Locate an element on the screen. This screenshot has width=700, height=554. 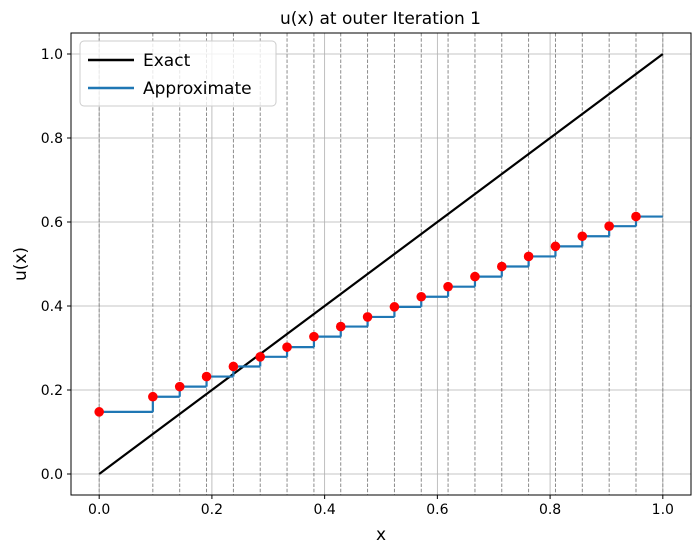
x-axis-ticks: 0.0 0.2 0.4 0.6 0.8 1.0 is located at coordinates (381, 506).